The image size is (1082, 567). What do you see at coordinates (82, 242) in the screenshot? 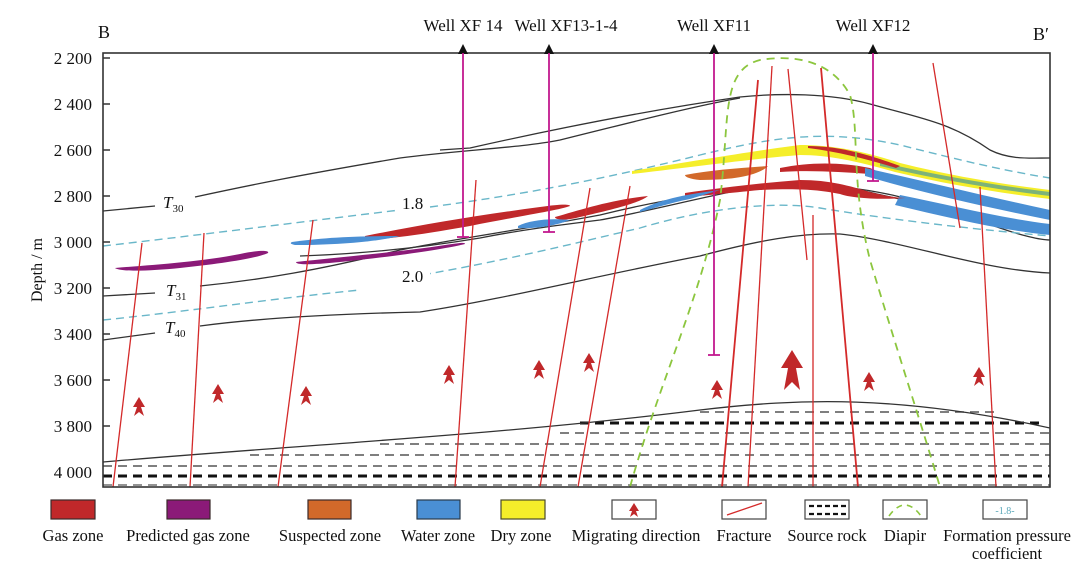
I see `y-tick: 3 000` at bounding box center [82, 242].